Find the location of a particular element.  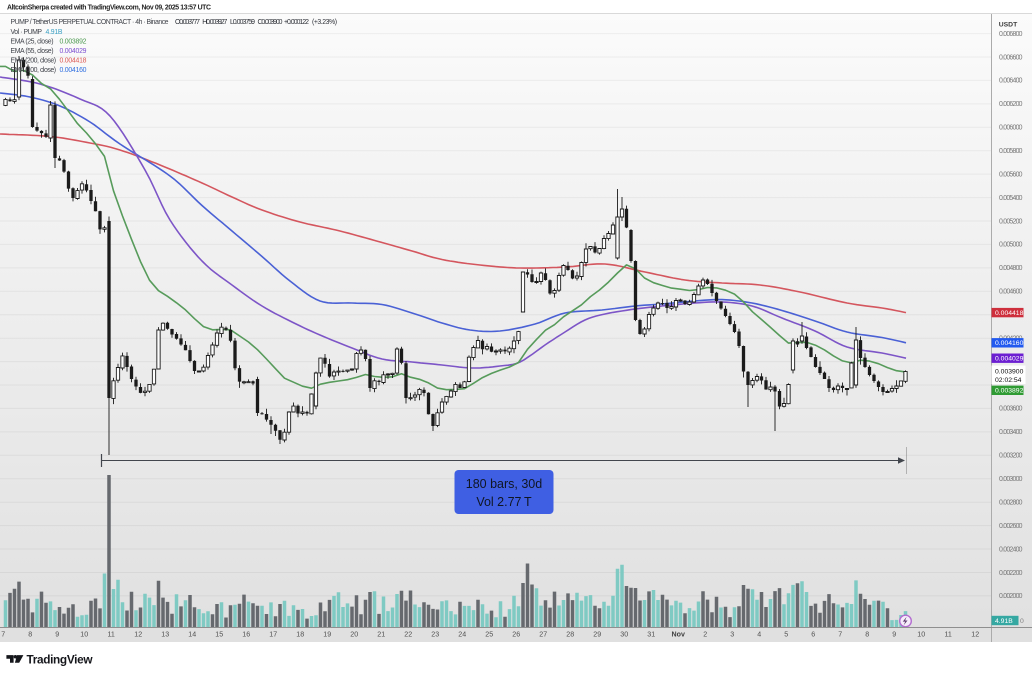

svg-text: 16 is located at coordinates (246, 635).